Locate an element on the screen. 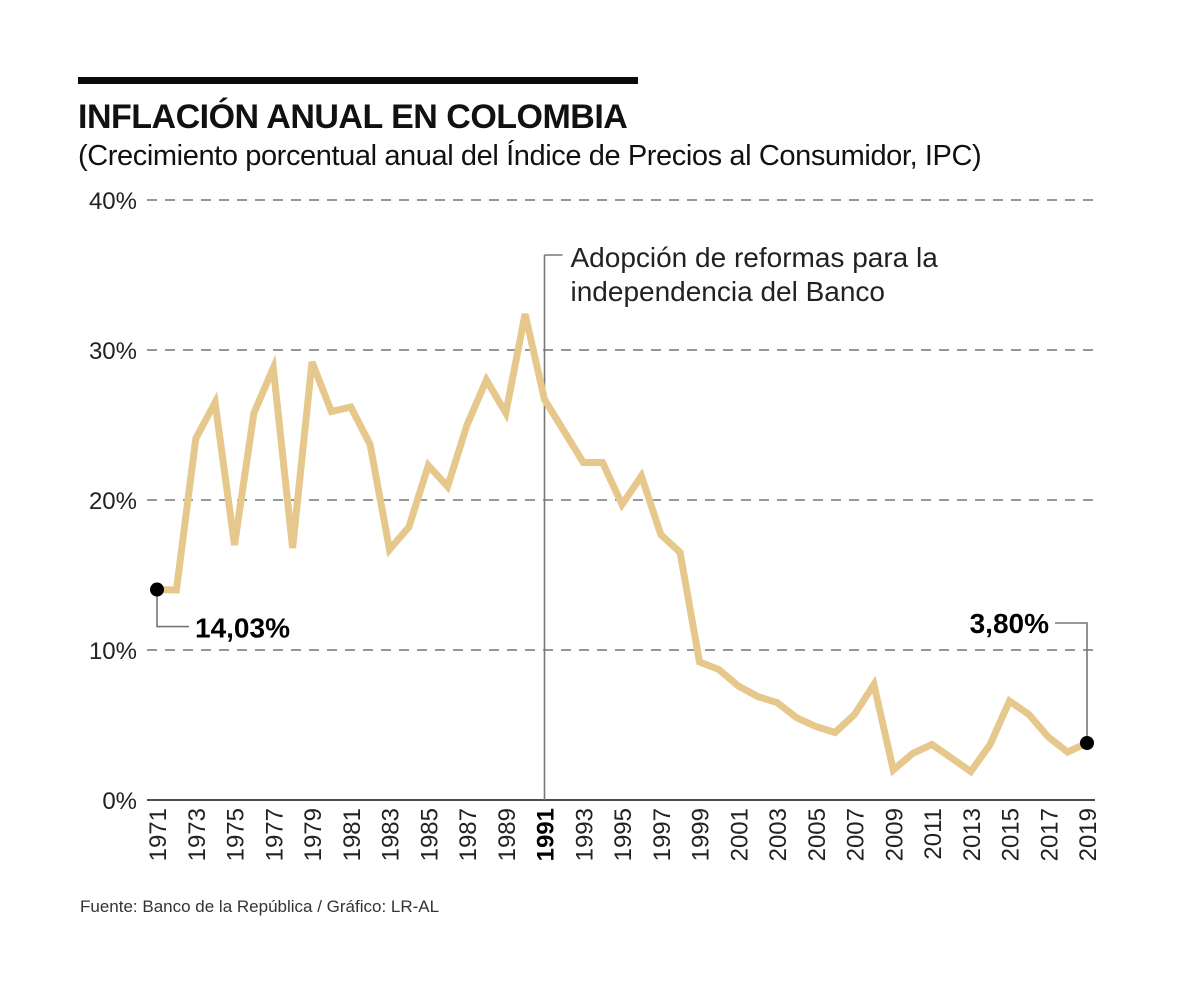 The width and height of the screenshot is (1200, 995). data-point-2014 is located at coordinates (990, 745).